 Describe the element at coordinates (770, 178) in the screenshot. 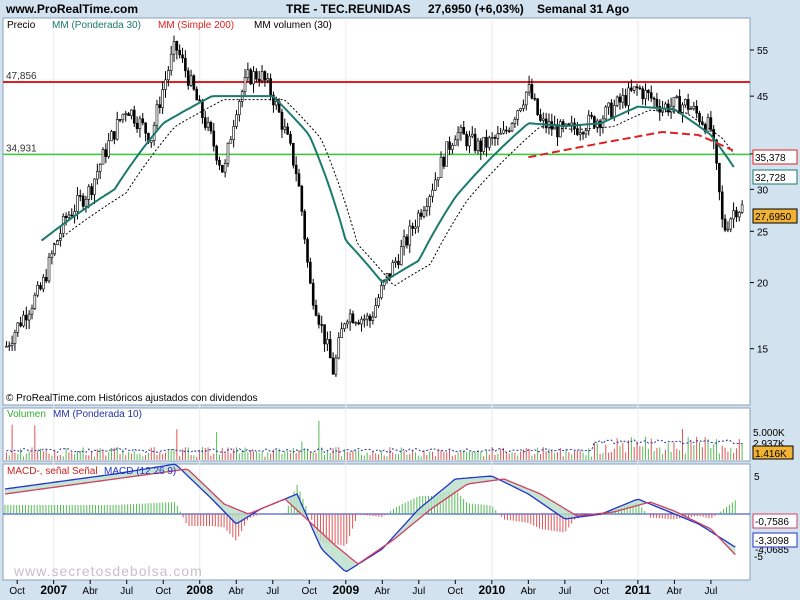

I see `mm30-tag-text: 32,728` at that location.